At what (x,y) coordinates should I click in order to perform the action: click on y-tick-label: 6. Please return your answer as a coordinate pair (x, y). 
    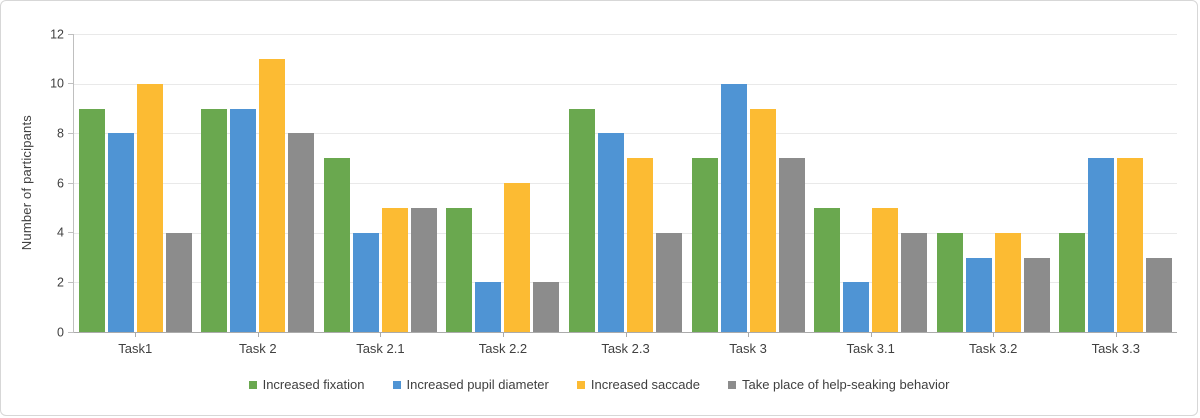
    Looking at the image, I should click on (60, 182).